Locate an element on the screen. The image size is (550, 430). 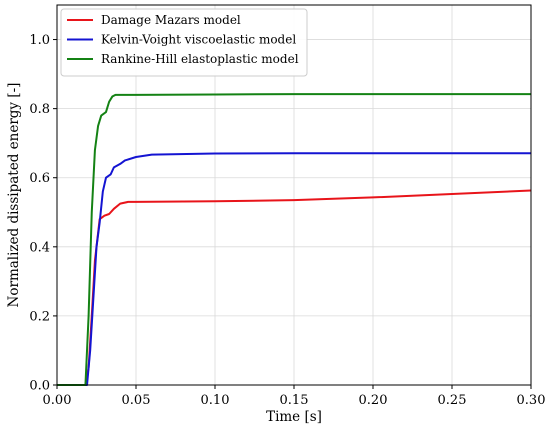
y-tick-label: 0.0 is located at coordinates (39, 386).